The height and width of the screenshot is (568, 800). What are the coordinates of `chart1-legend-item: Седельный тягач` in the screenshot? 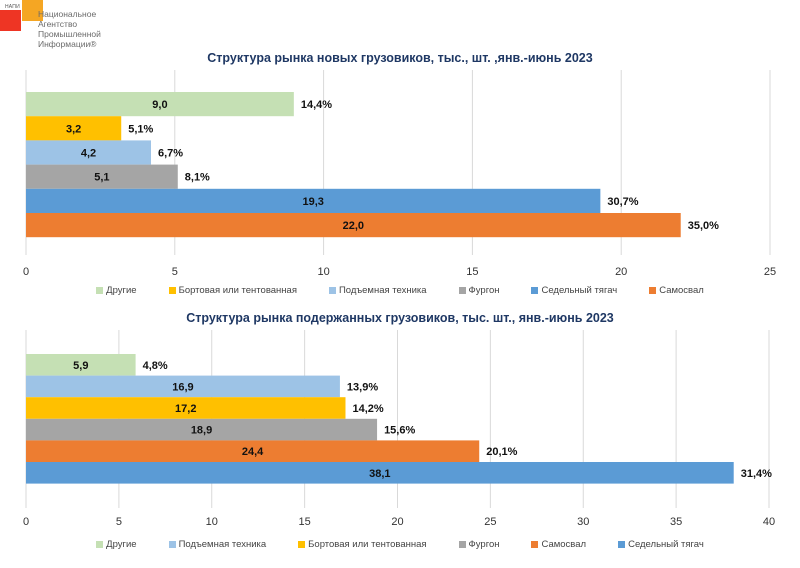 It's located at (574, 290).